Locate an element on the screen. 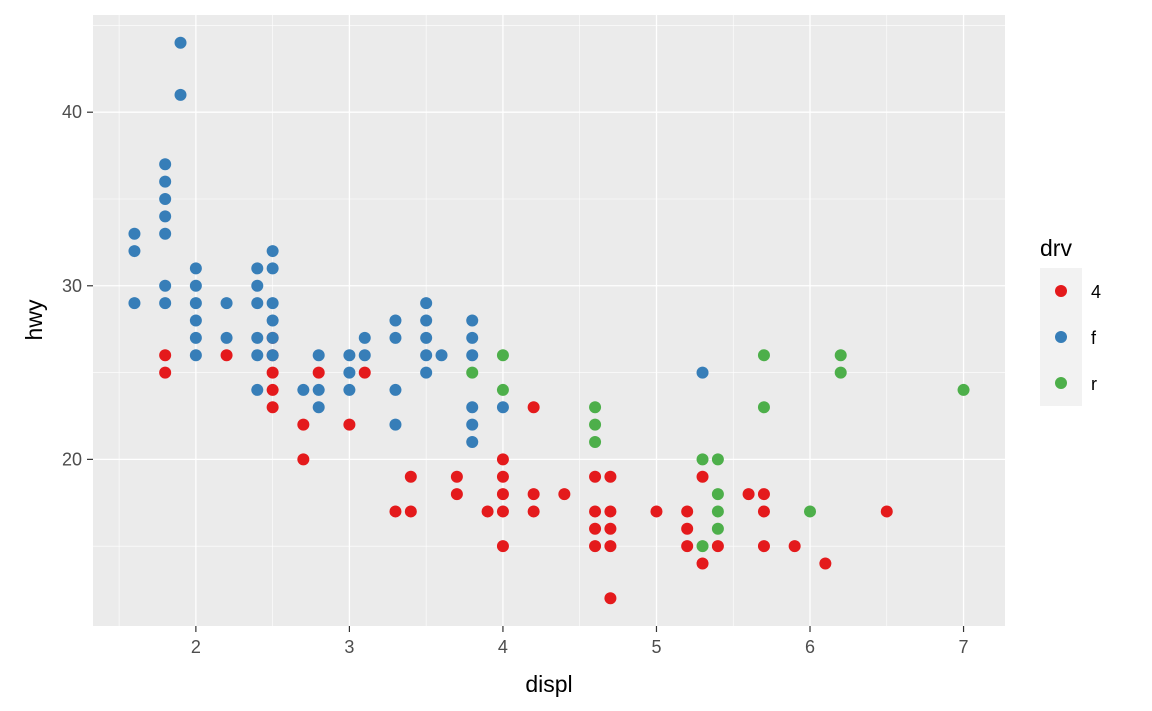 The image size is (1152, 711). legend-key-point-r is located at coordinates (1061, 383).